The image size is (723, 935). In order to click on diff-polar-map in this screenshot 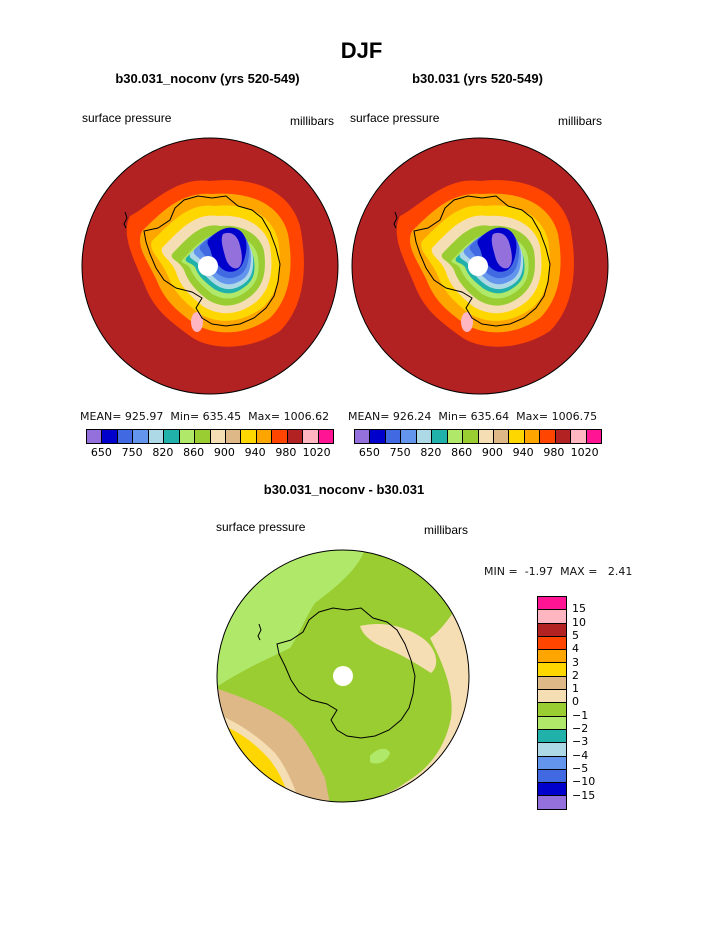, I will do `click(343, 676)`.